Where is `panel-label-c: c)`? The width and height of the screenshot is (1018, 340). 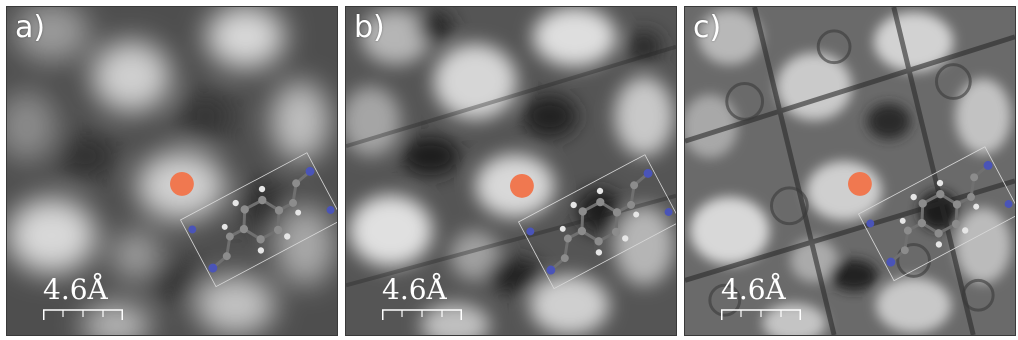
panel-label-c: c) is located at coordinates (707, 27).